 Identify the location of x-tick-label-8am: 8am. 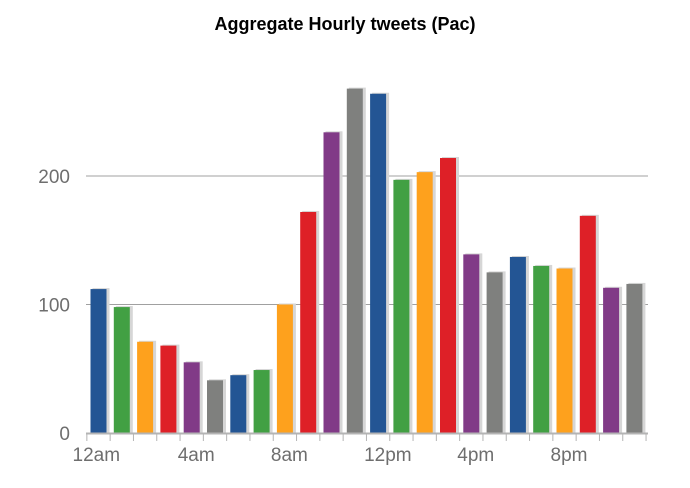
(289, 455).